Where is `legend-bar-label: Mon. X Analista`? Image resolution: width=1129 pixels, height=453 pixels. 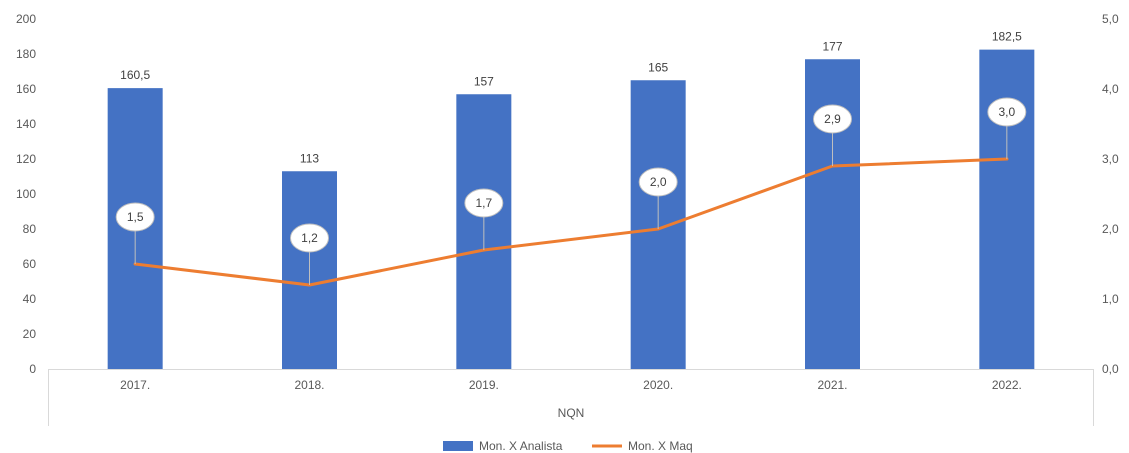
legend-bar-label: Mon. X Analista is located at coordinates (521, 446).